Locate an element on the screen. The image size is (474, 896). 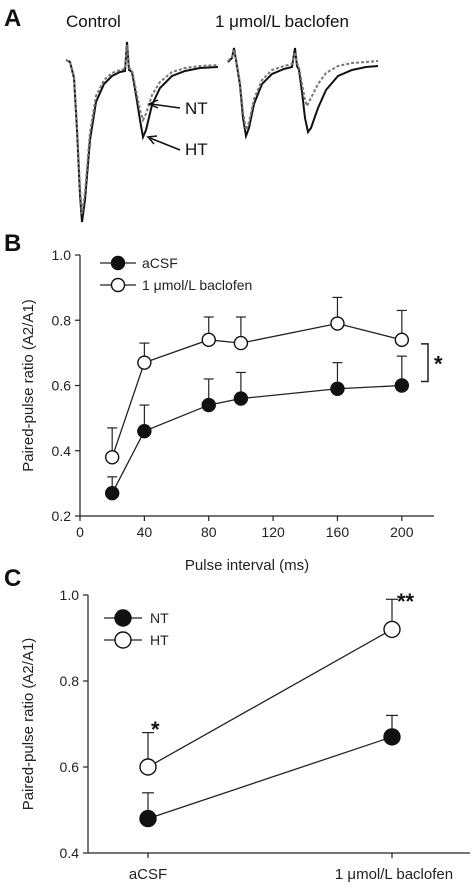
ht-annotation: HT is located at coordinates (196, 149).